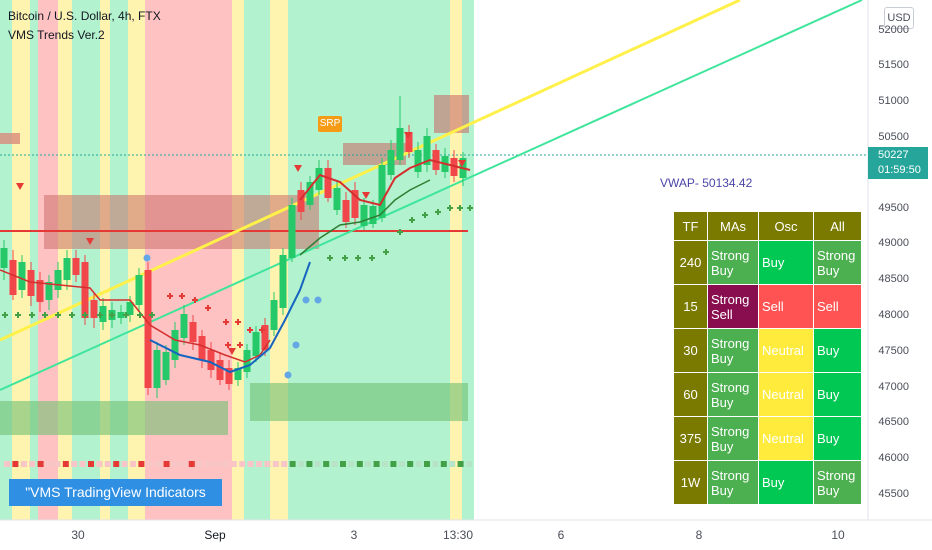 The width and height of the screenshot is (932, 550). Describe the element at coordinates (838, 535) in the screenshot. I see `x-tick: 10` at that location.